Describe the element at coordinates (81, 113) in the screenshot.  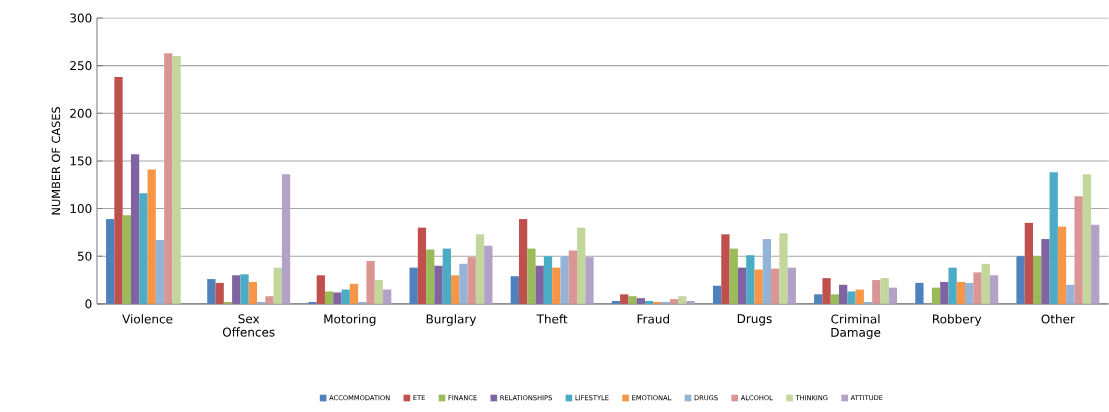
I see `y-tick-label: 200` at that location.